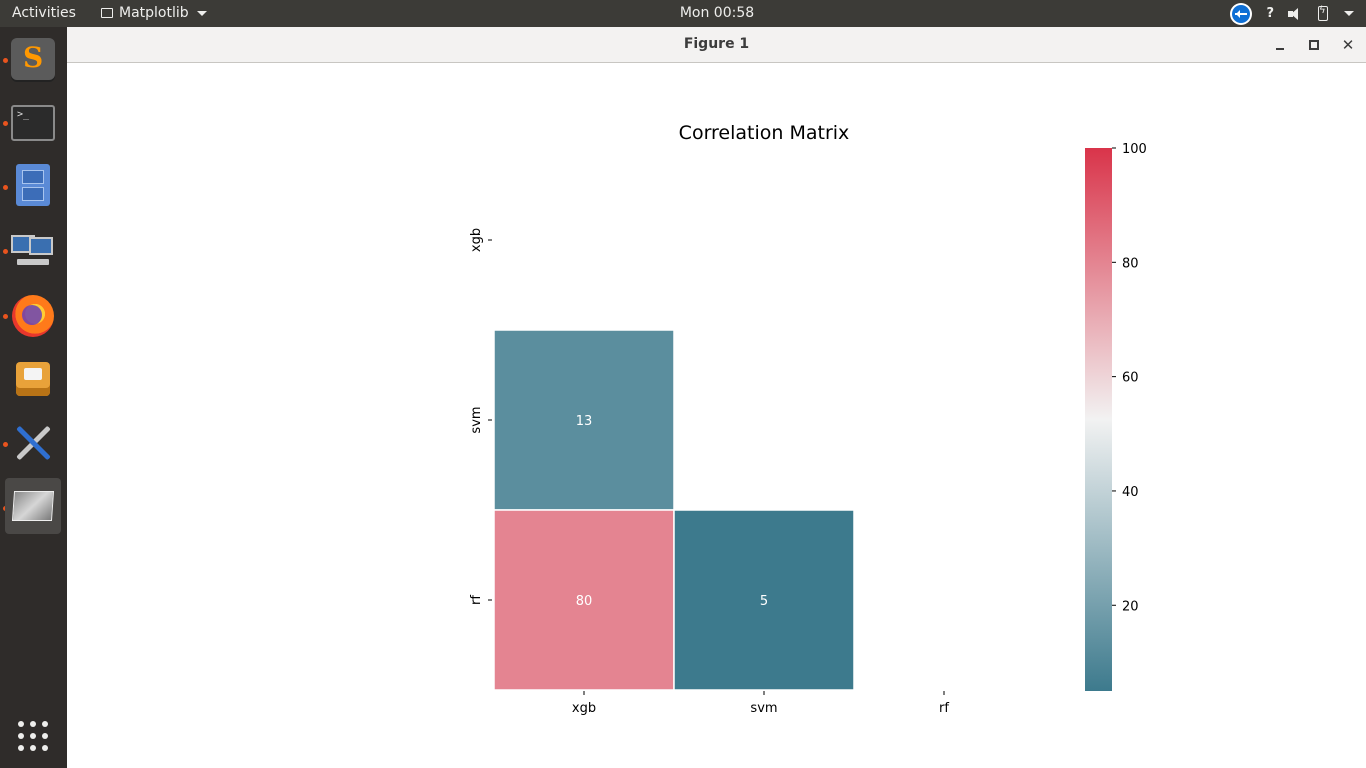 This screenshot has width=1366, height=768. I want to click on dock-item-files, so click(33, 185).